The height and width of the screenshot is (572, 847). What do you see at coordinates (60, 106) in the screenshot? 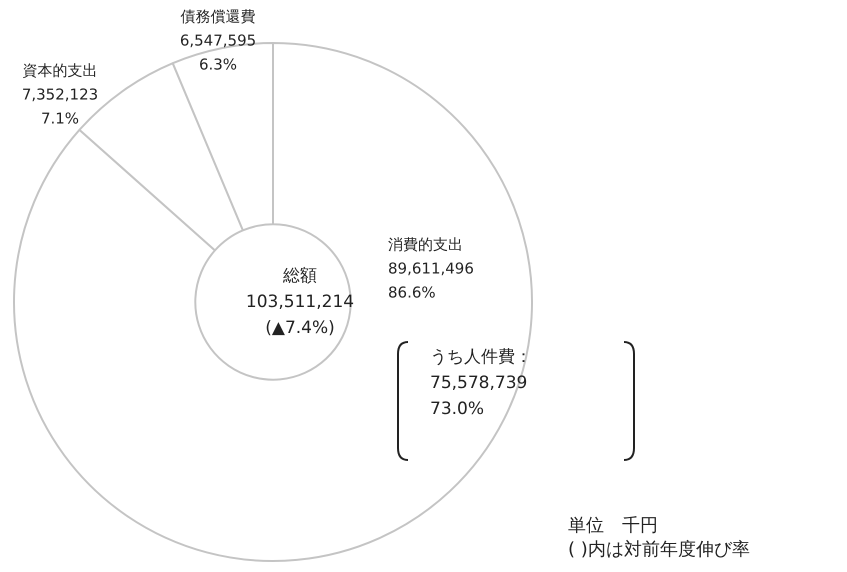
I see `data-label: 7,352,123 7.1%` at bounding box center [60, 106].